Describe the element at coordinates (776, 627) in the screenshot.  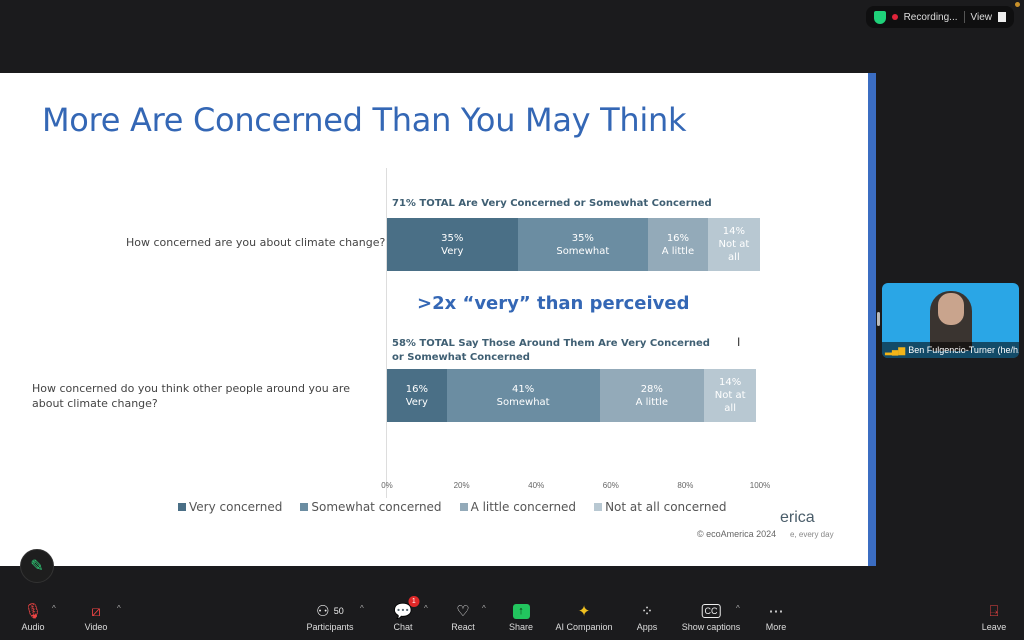
I see `more-label: More` at that location.